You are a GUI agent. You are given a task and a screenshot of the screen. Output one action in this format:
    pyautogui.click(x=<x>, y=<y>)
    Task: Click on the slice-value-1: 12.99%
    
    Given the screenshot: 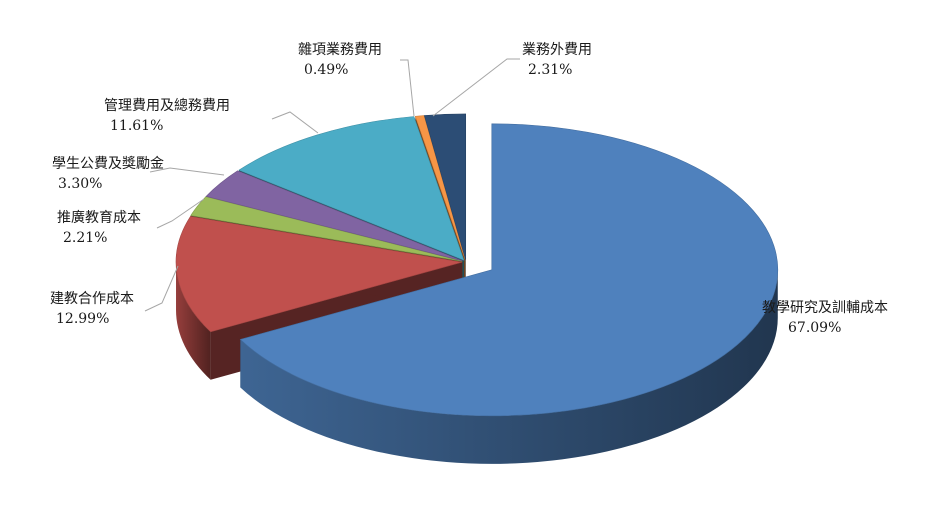 What is the action you would take?
    pyautogui.click(x=82, y=319)
    